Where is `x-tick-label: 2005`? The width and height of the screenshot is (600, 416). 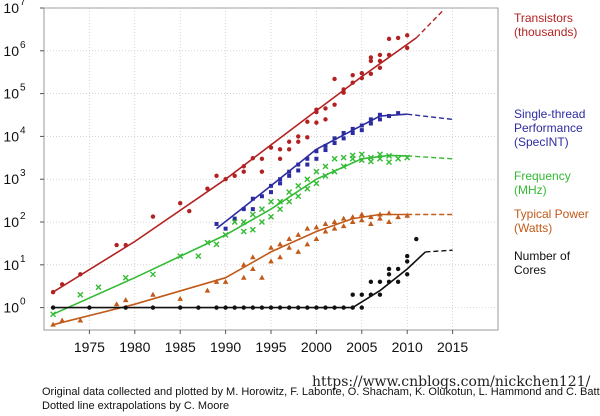 x-tick-label: 2005 is located at coordinates (361, 347).